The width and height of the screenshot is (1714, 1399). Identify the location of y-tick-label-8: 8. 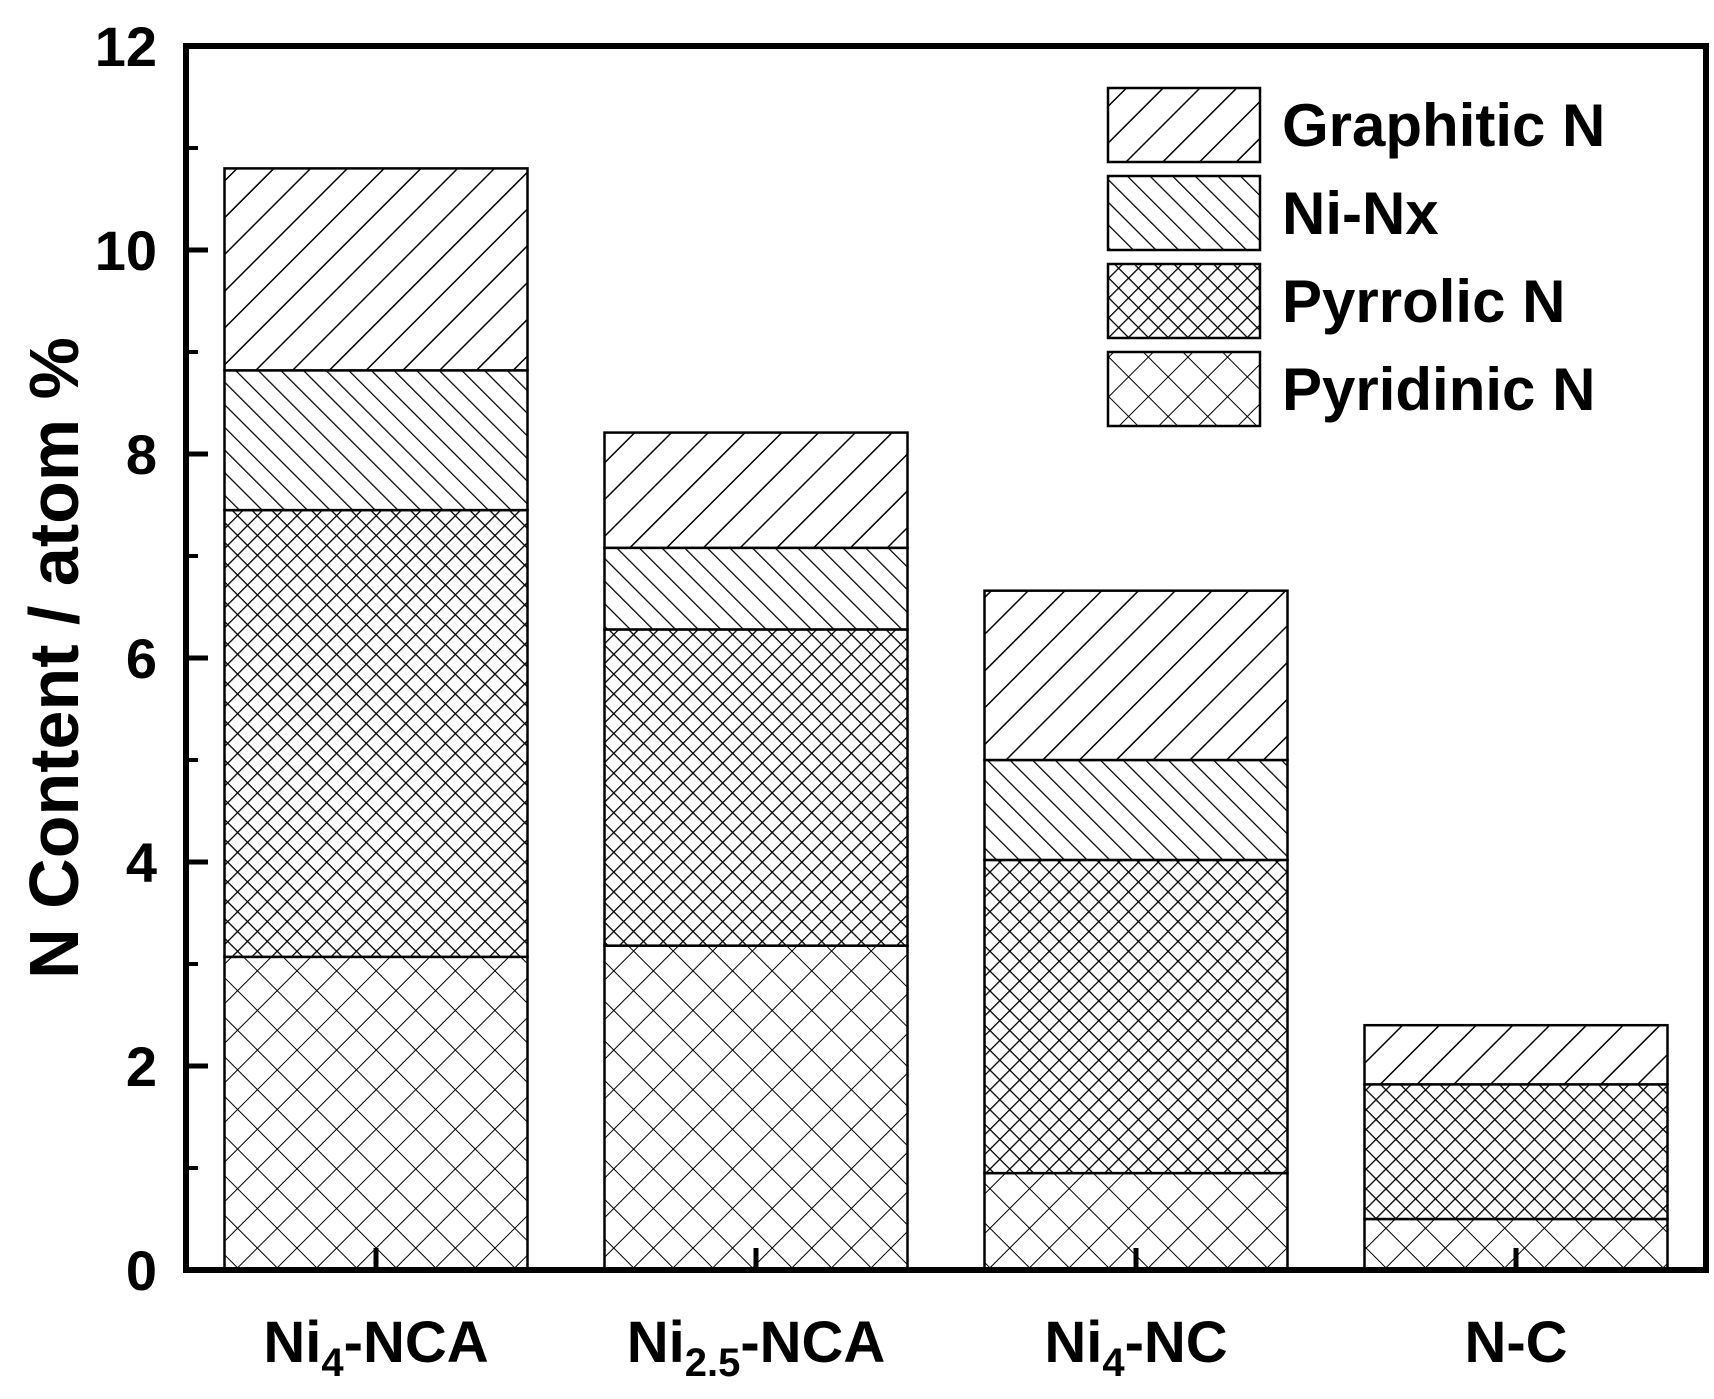
(141, 454).